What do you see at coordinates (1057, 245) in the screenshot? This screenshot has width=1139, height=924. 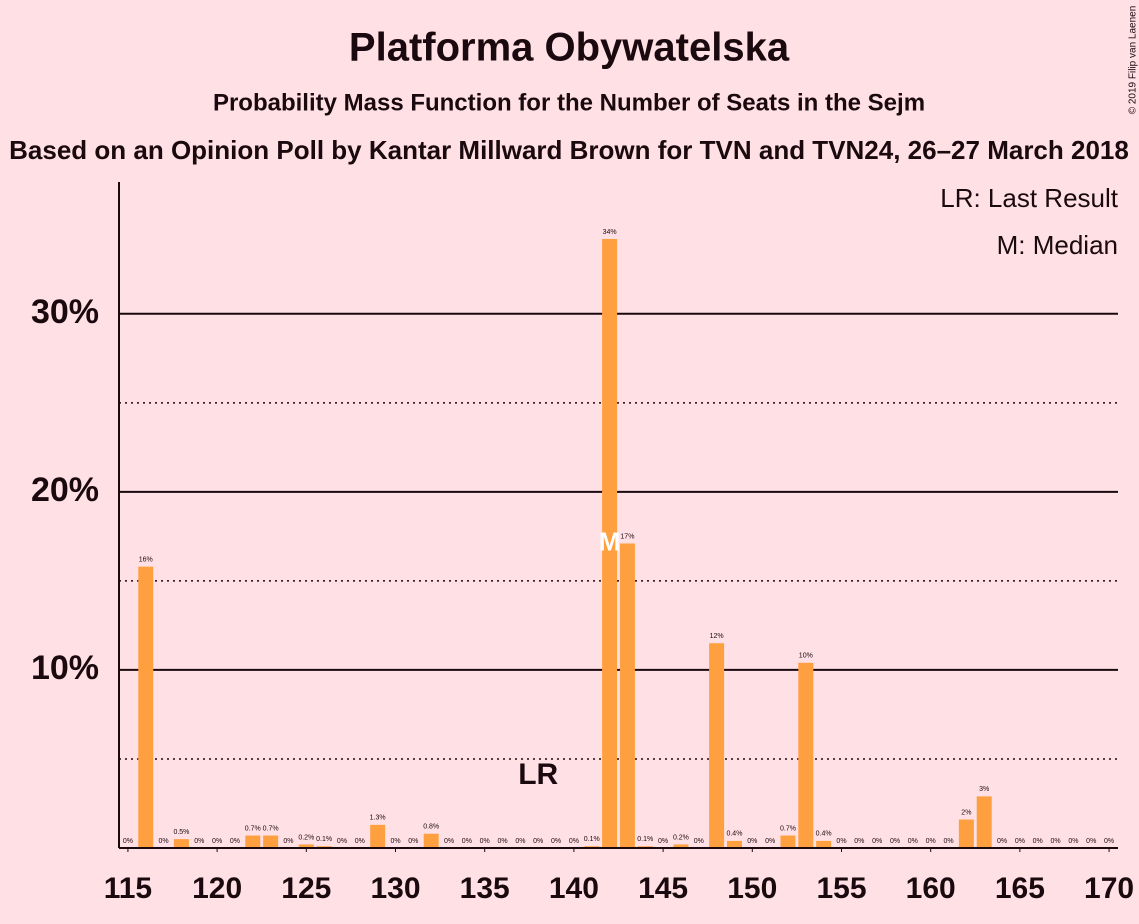 I see `legend-entry: M: Median` at bounding box center [1057, 245].